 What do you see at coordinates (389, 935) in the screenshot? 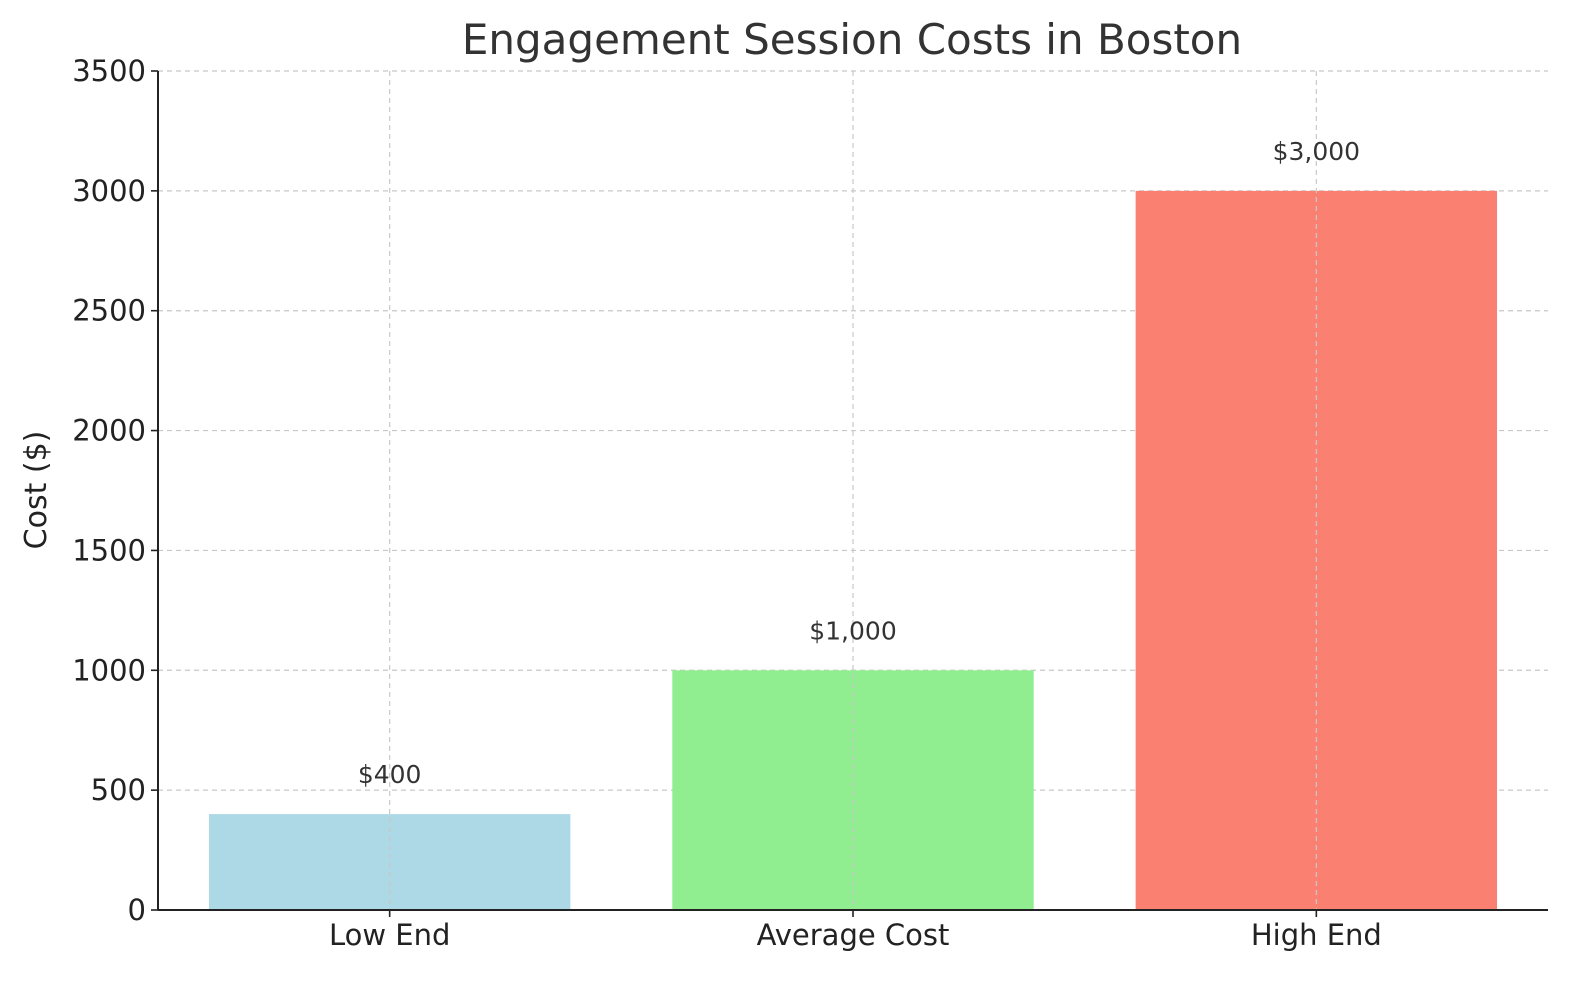
I see `x-tick-label: Low End` at bounding box center [389, 935].